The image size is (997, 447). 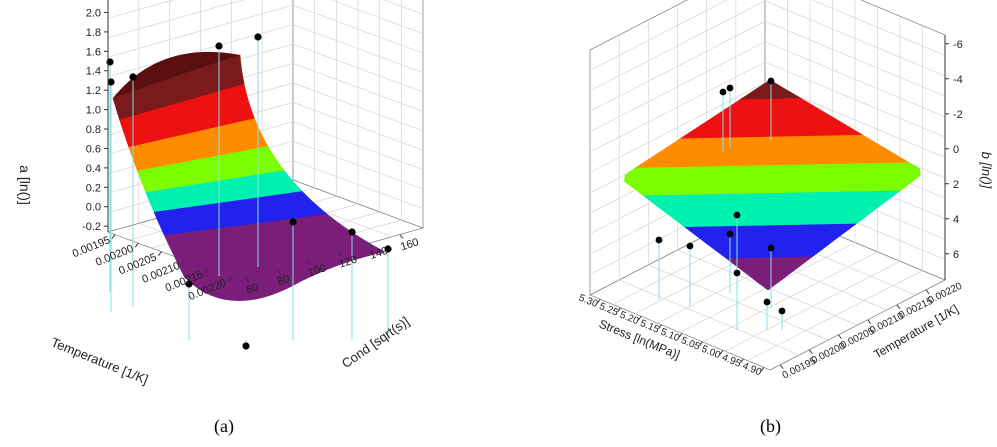 What do you see at coordinates (99, 361) in the screenshot?
I see `x-axis-label: Temperature [1/K]` at bounding box center [99, 361].